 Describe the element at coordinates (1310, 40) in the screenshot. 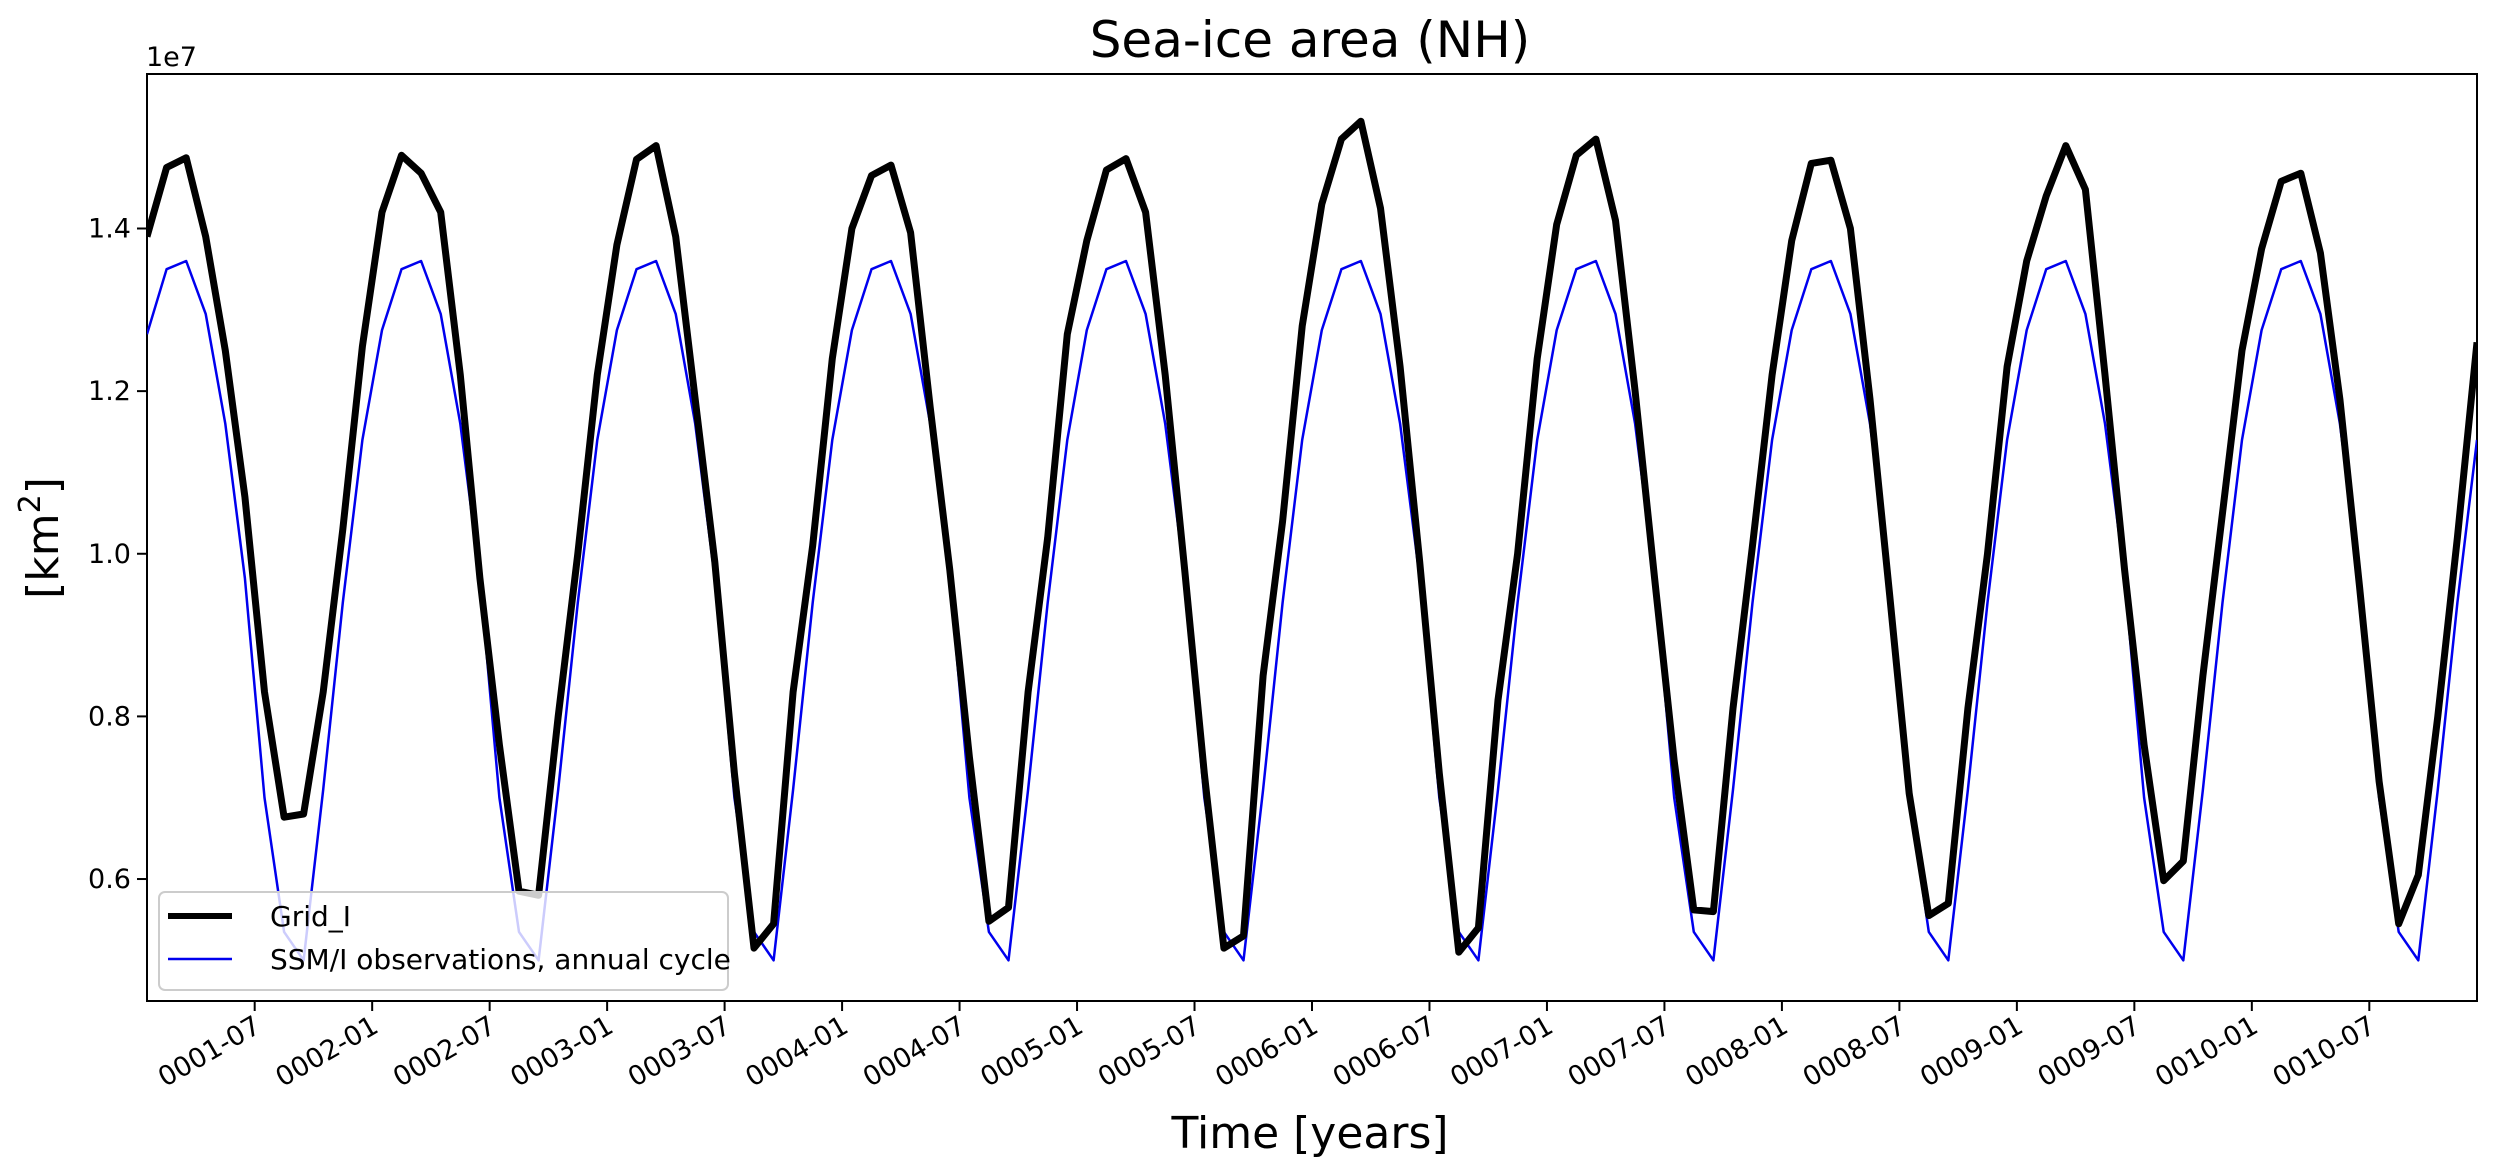

I see `chart-title: Sea-ice area (NH)` at that location.